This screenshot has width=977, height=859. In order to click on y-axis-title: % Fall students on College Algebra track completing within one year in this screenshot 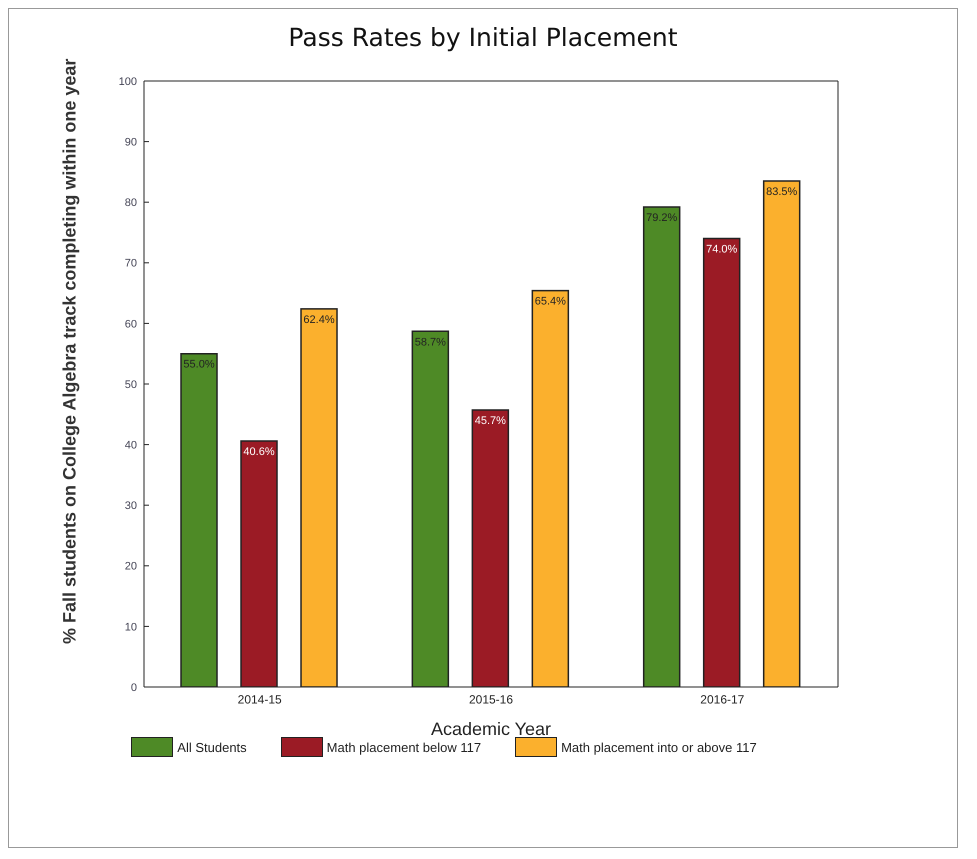, I will do `click(69, 351)`.